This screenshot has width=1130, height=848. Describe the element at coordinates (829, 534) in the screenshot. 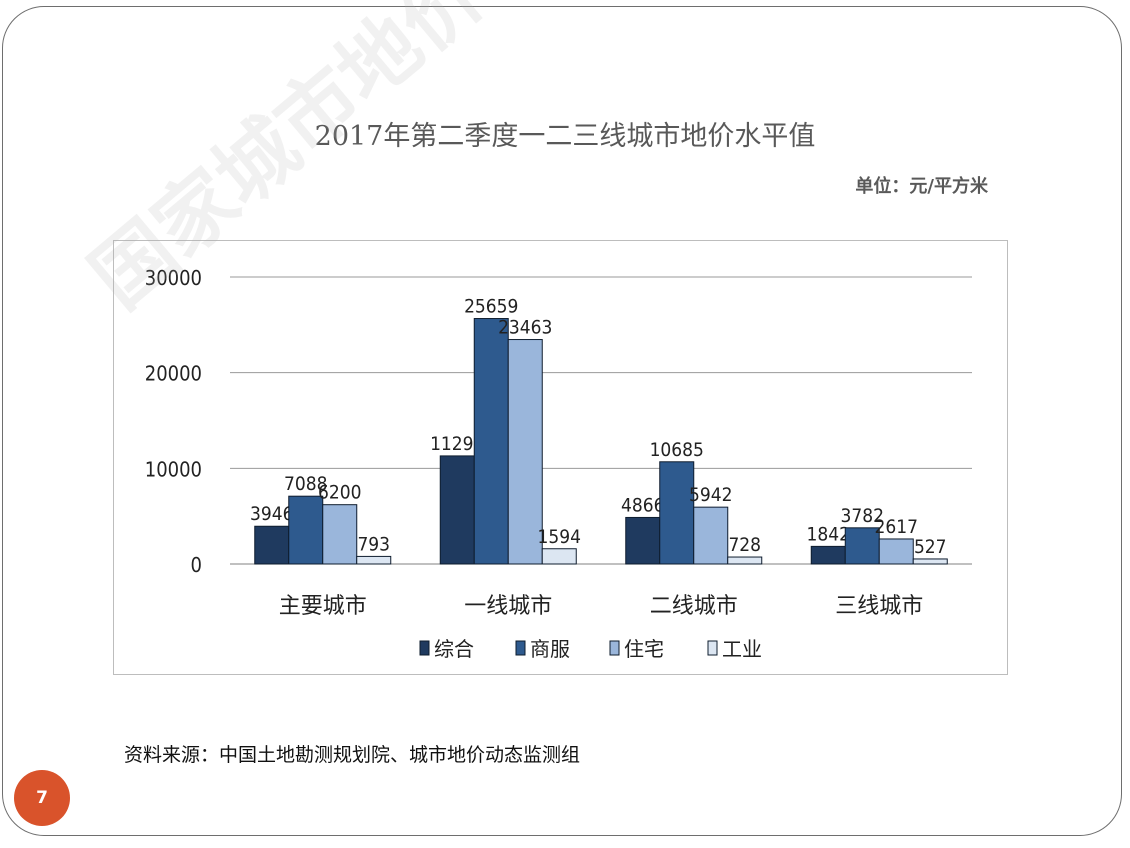

I see `data-label: 1842` at that location.